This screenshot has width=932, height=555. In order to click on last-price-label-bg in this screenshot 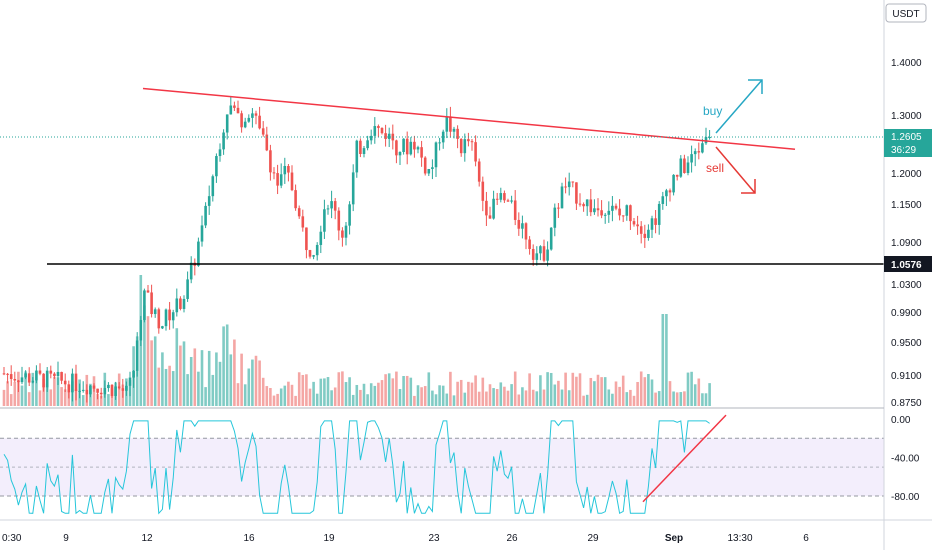, I will do `click(908, 143)`.